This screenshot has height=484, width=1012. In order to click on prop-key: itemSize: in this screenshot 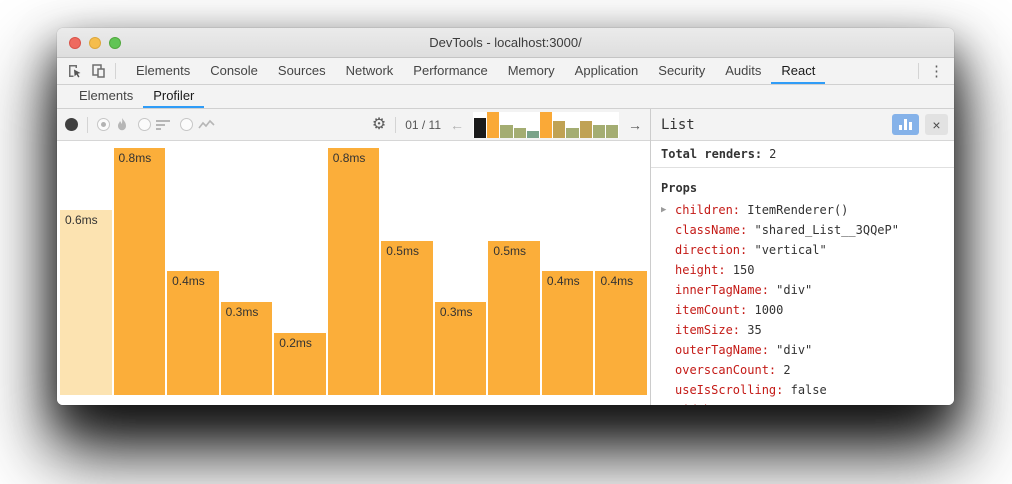, I will do `click(711, 330)`.